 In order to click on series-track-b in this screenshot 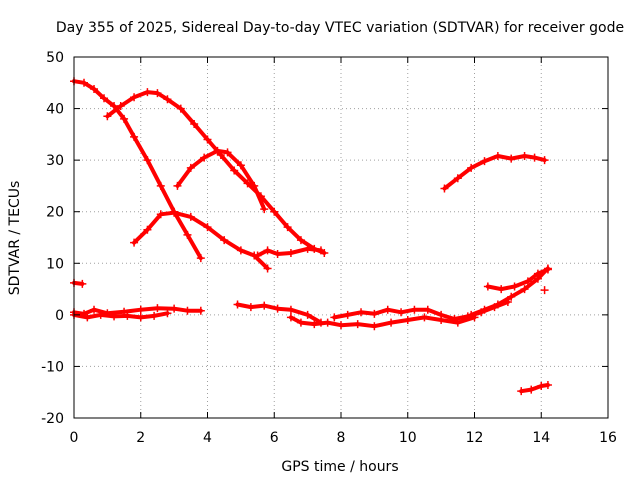, I will do `click(216, 172)`.